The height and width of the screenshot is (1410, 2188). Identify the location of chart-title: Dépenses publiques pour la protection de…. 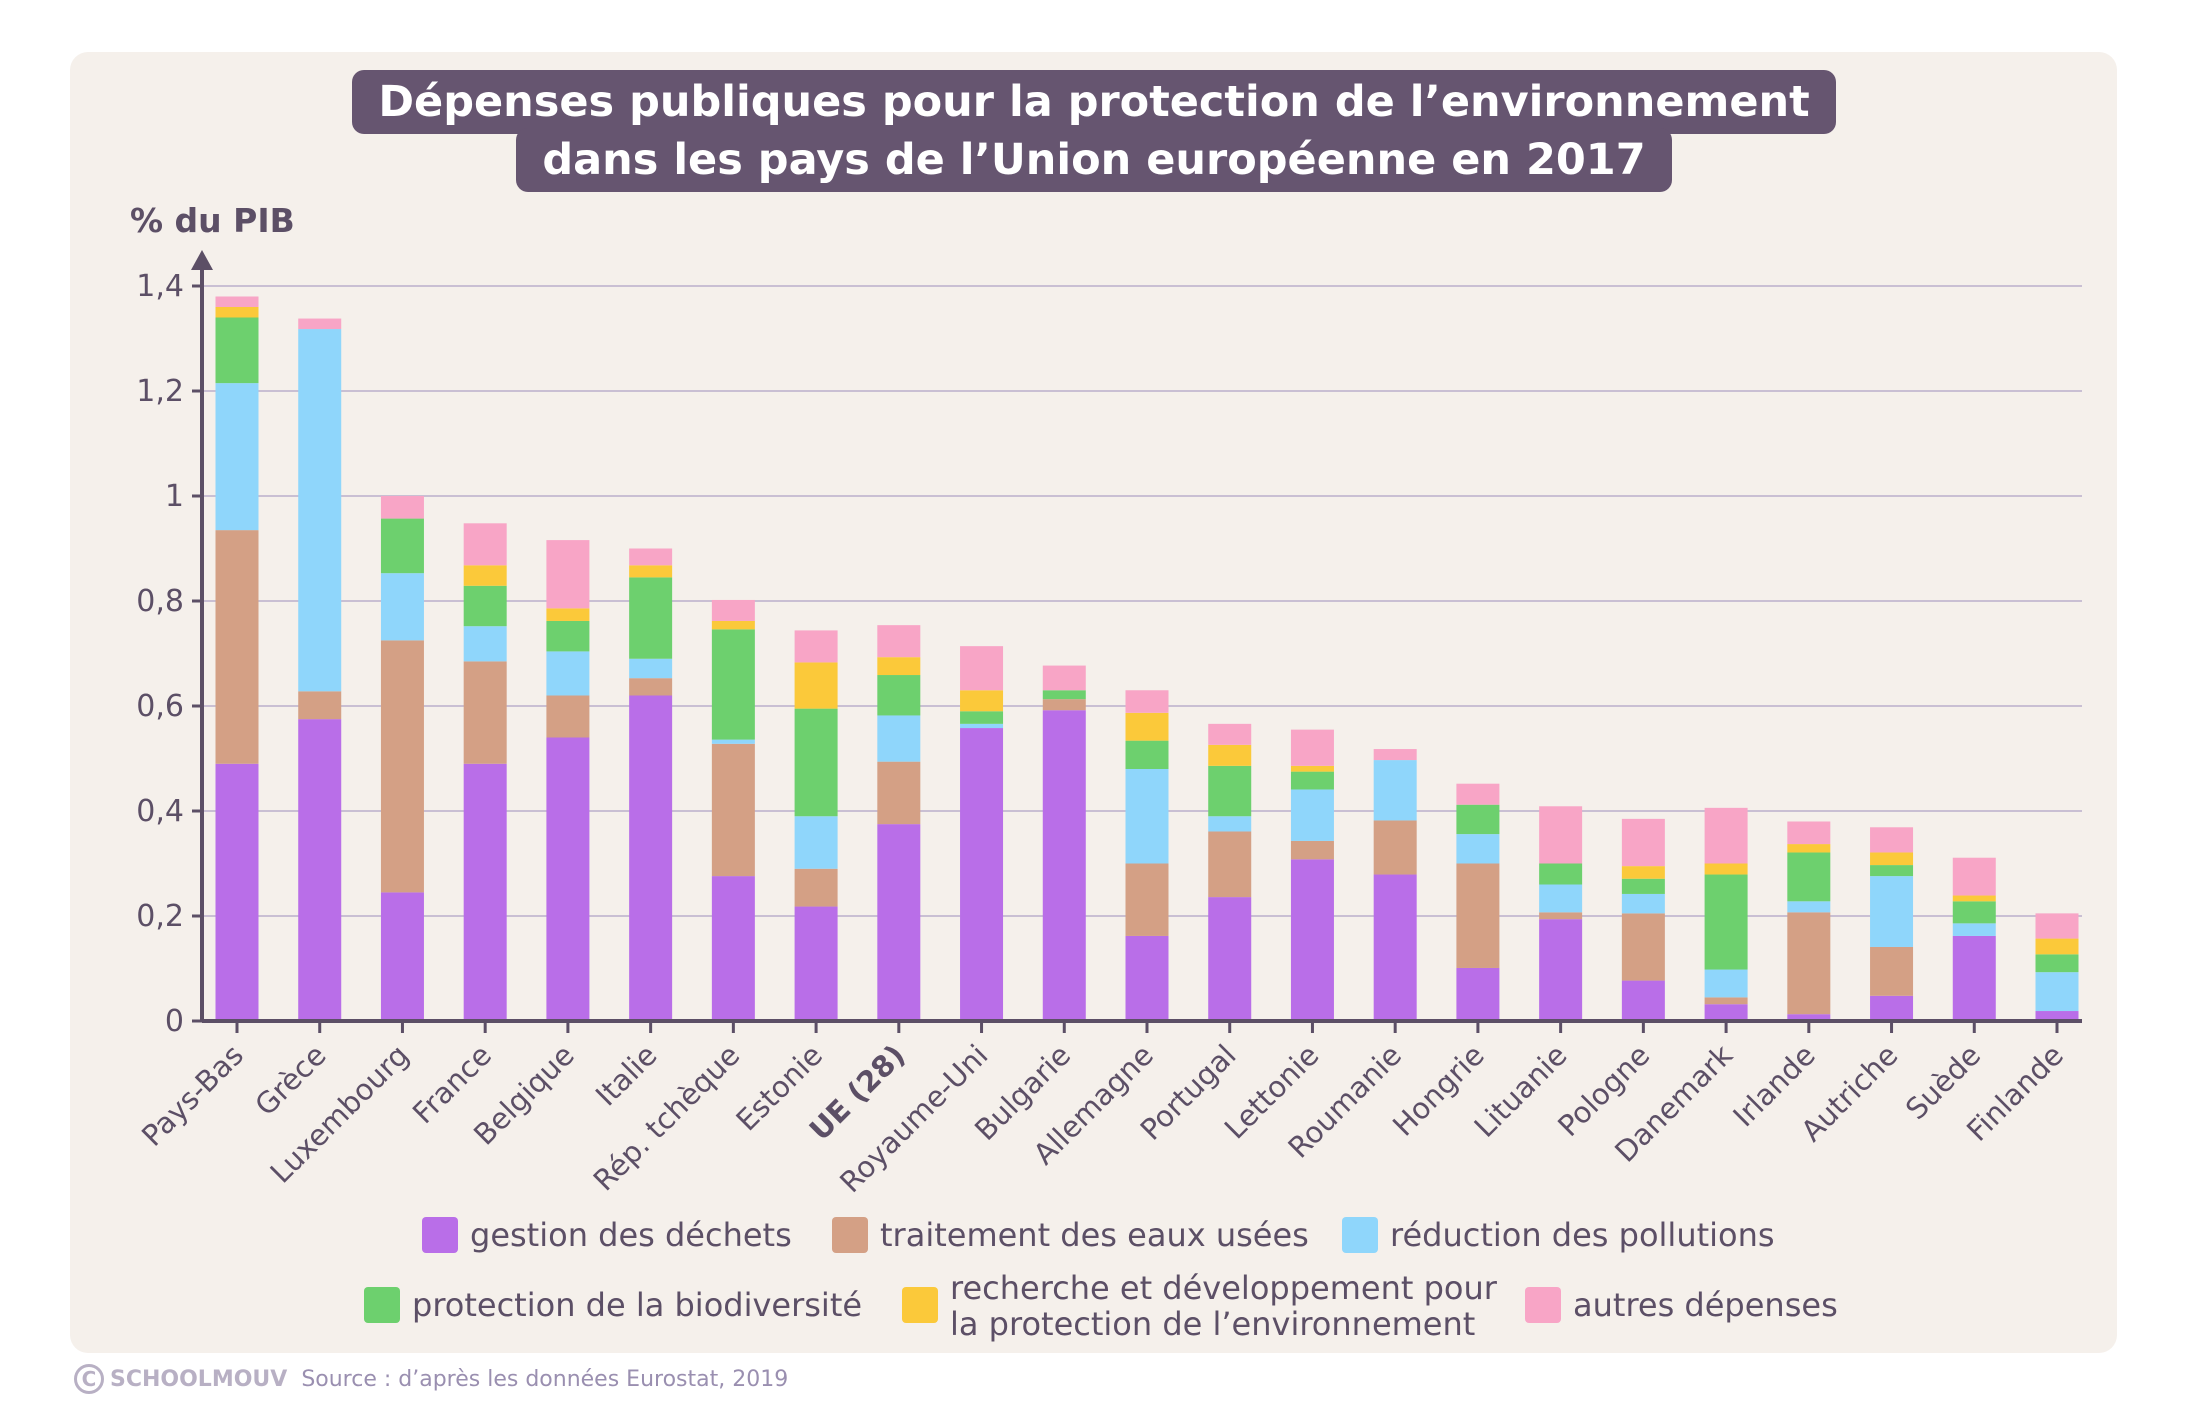
(1094, 131).